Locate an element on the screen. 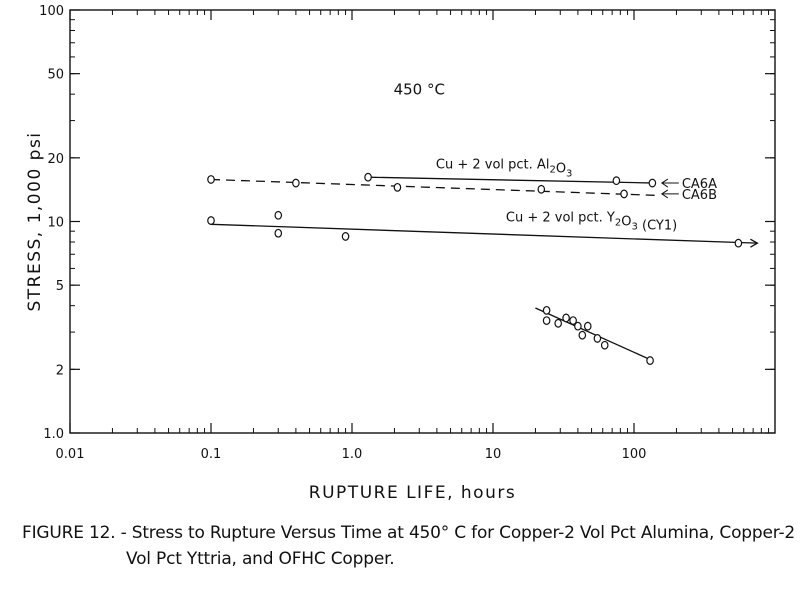 The height and width of the screenshot is (591, 800). y-tick-label: 1.0 is located at coordinates (53, 434).